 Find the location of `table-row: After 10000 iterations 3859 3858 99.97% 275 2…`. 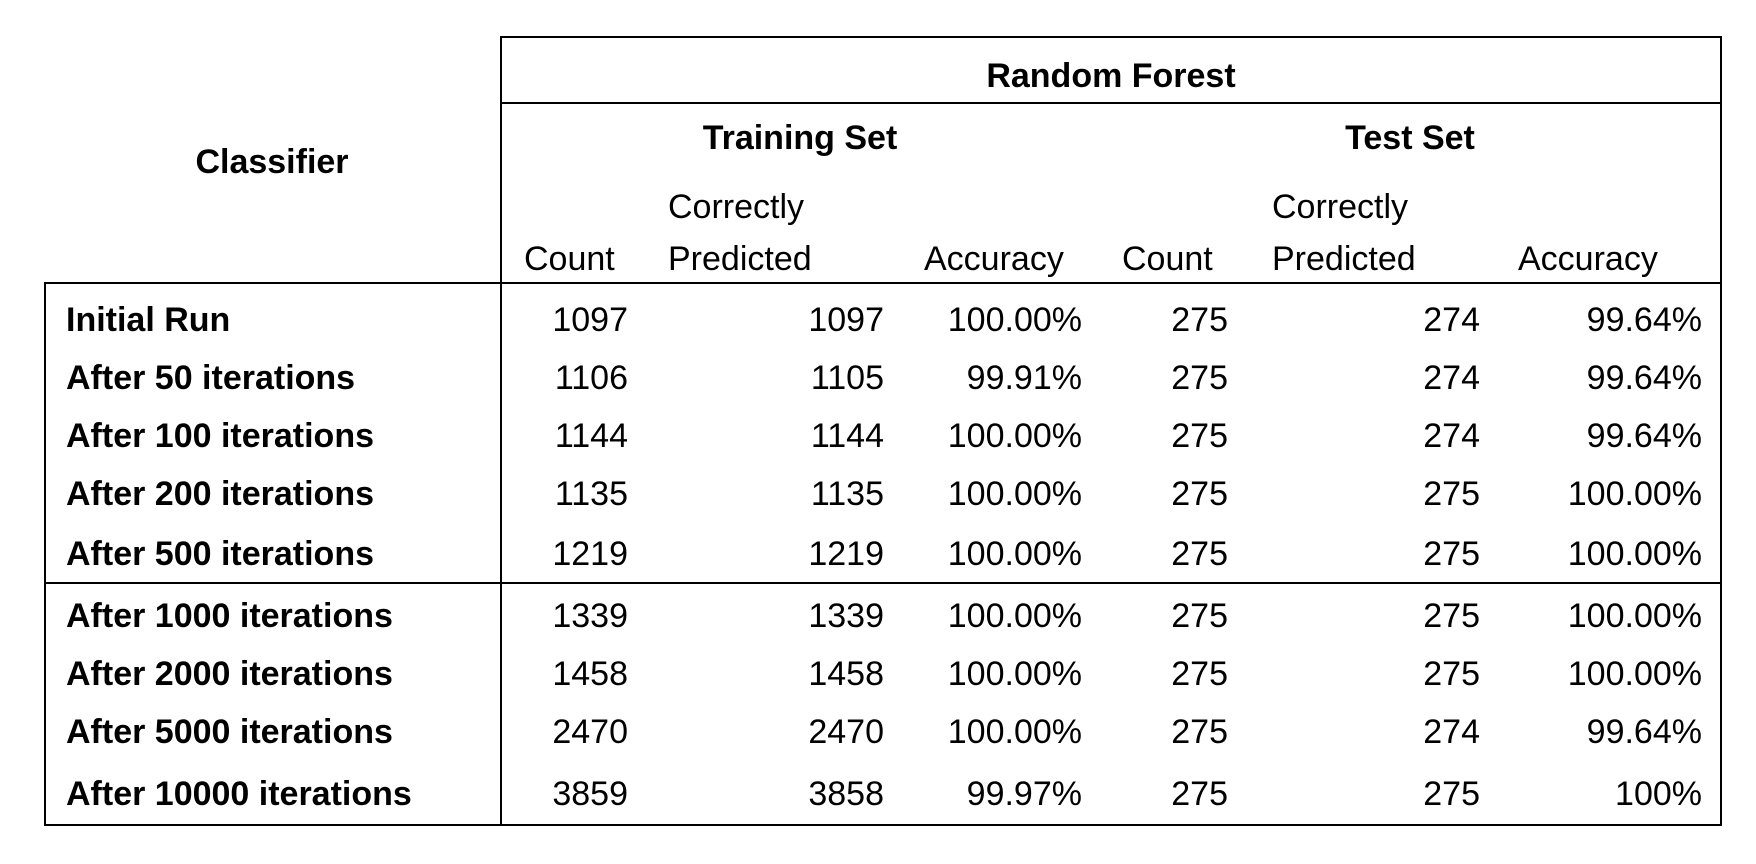

table-row: After 10000 iterations 3859 3858 99.97% 275 2… is located at coordinates (878, 796).